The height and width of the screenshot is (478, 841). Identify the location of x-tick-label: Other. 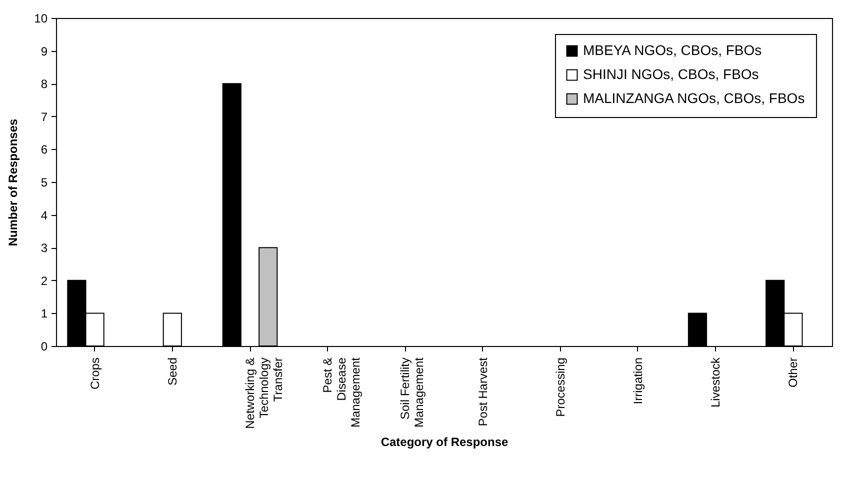
(793, 373).